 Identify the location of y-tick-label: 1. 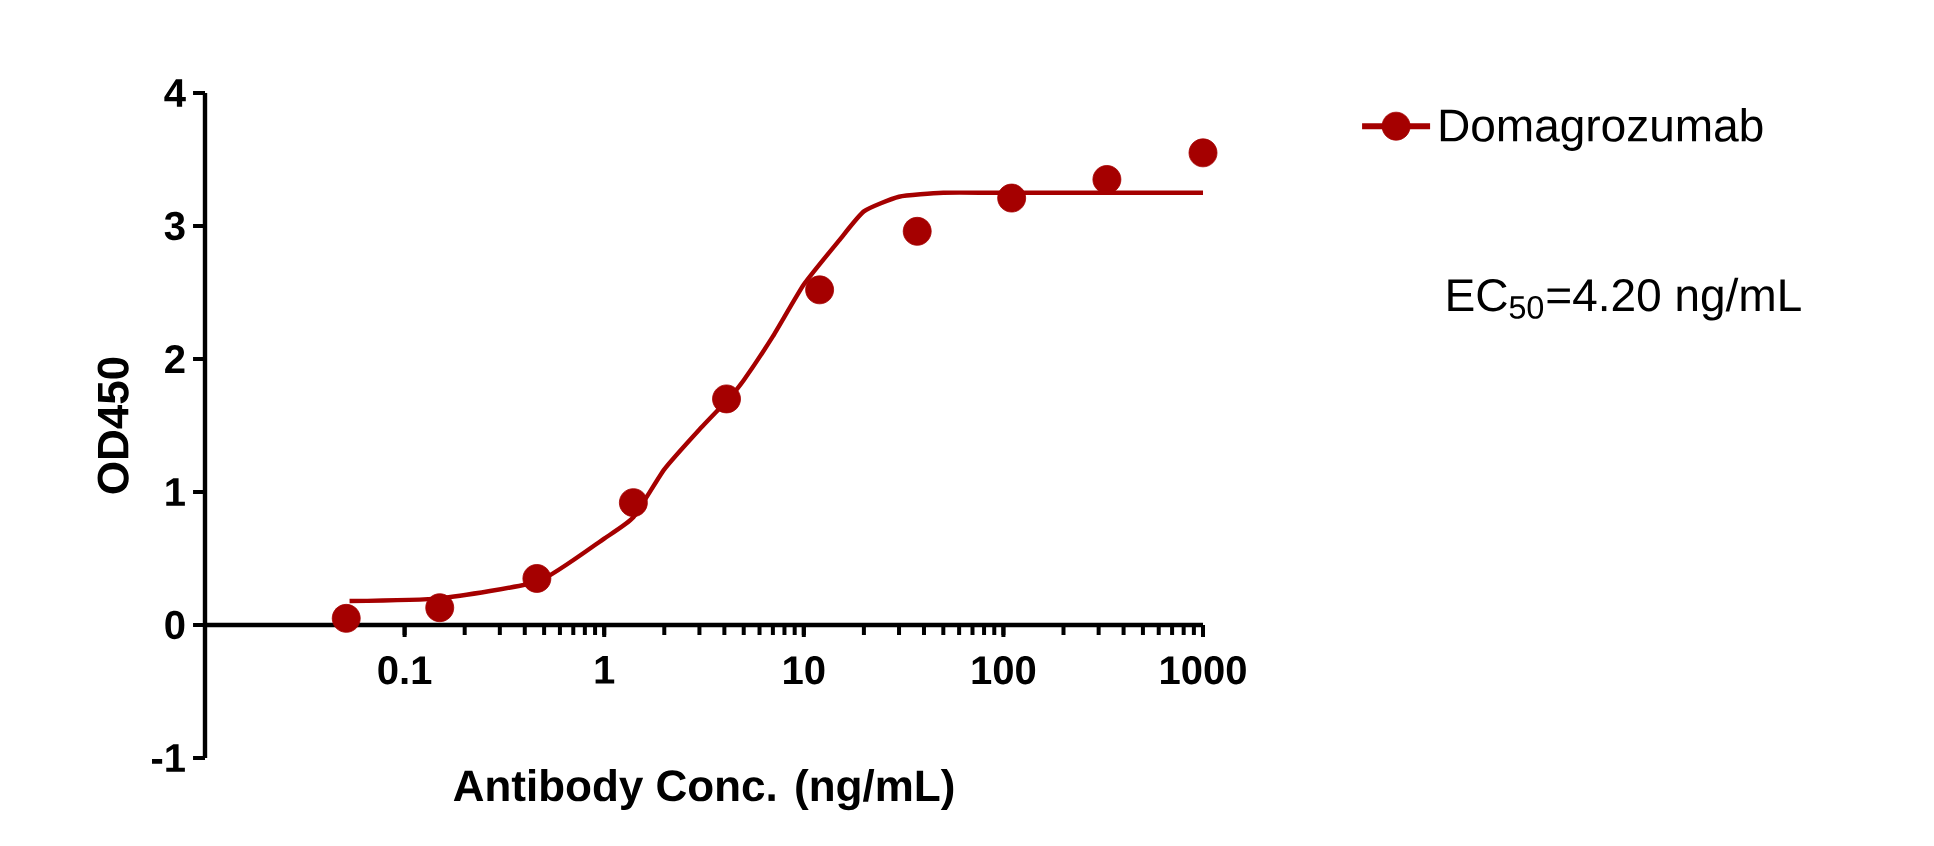
(175, 492).